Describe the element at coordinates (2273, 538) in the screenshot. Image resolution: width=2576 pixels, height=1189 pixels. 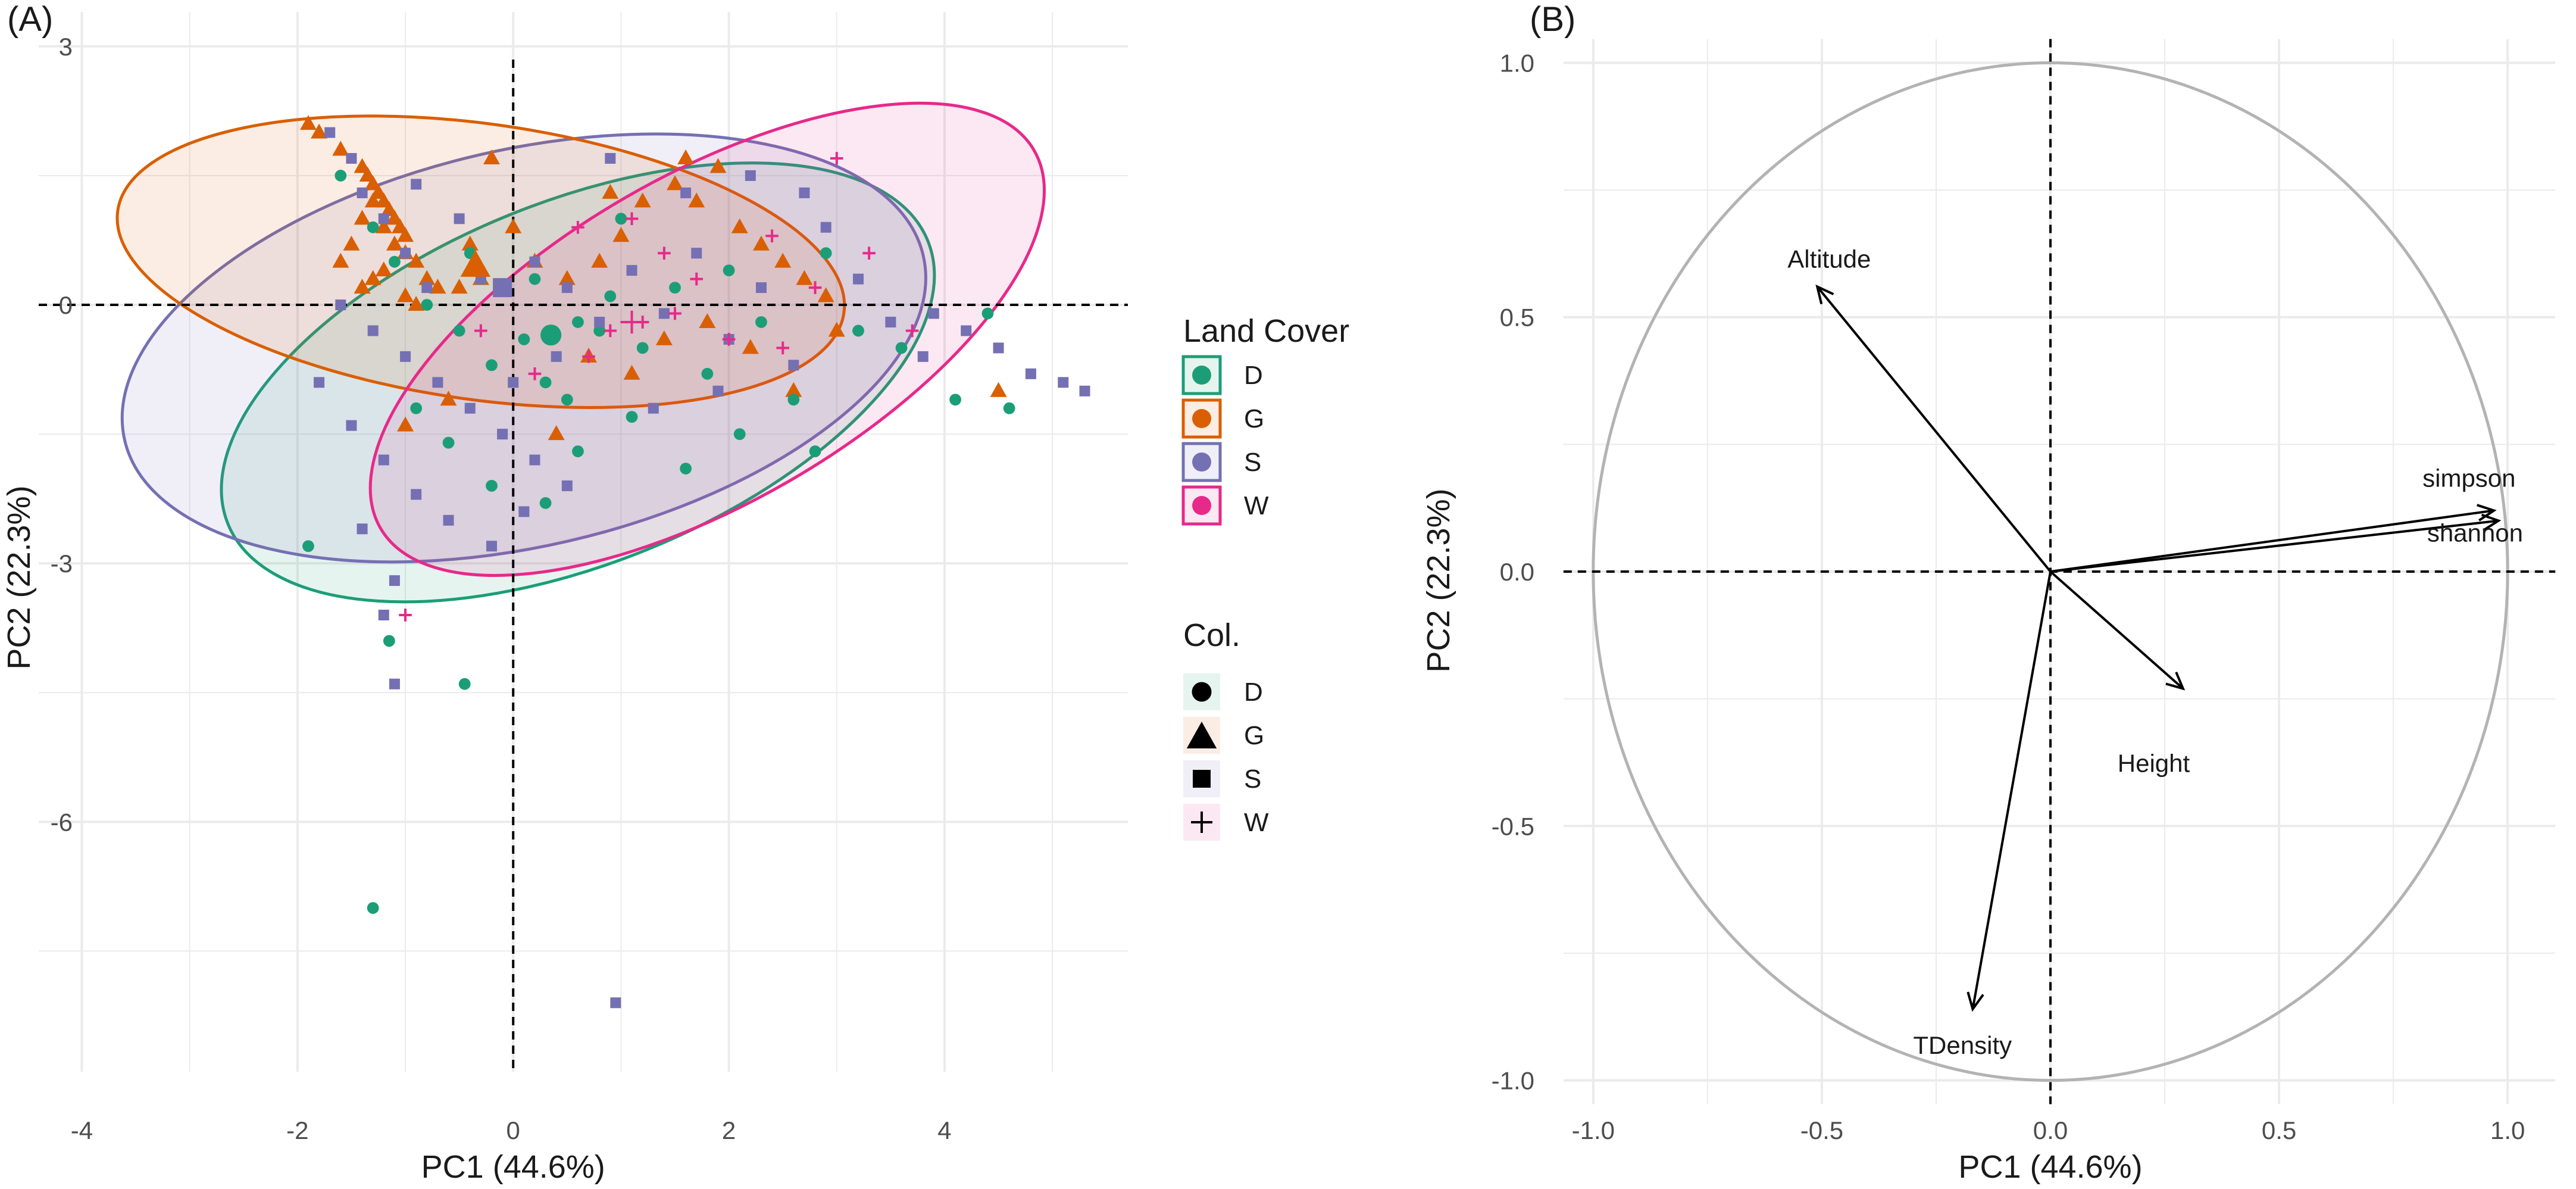
I see `vector-simpson` at that location.